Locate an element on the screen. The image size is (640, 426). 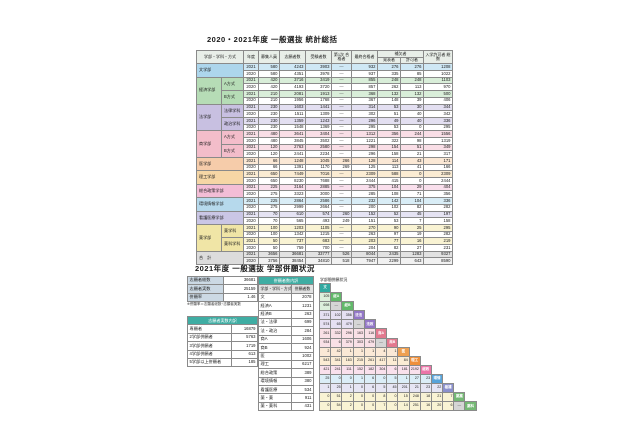
value-cell: 108 is located at coordinates (389, 194).